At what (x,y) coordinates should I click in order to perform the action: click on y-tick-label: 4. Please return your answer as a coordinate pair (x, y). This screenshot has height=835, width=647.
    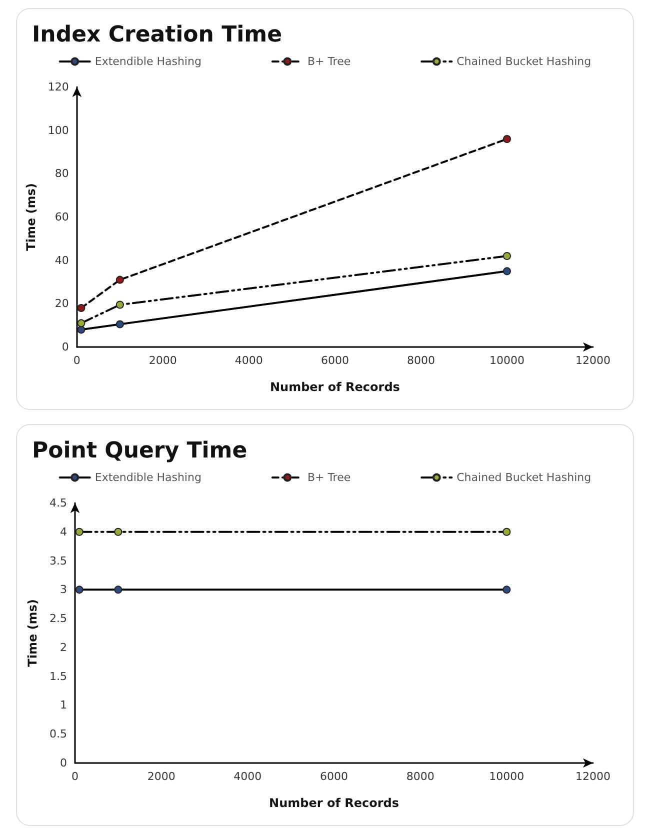
    Looking at the image, I should click on (63, 531).